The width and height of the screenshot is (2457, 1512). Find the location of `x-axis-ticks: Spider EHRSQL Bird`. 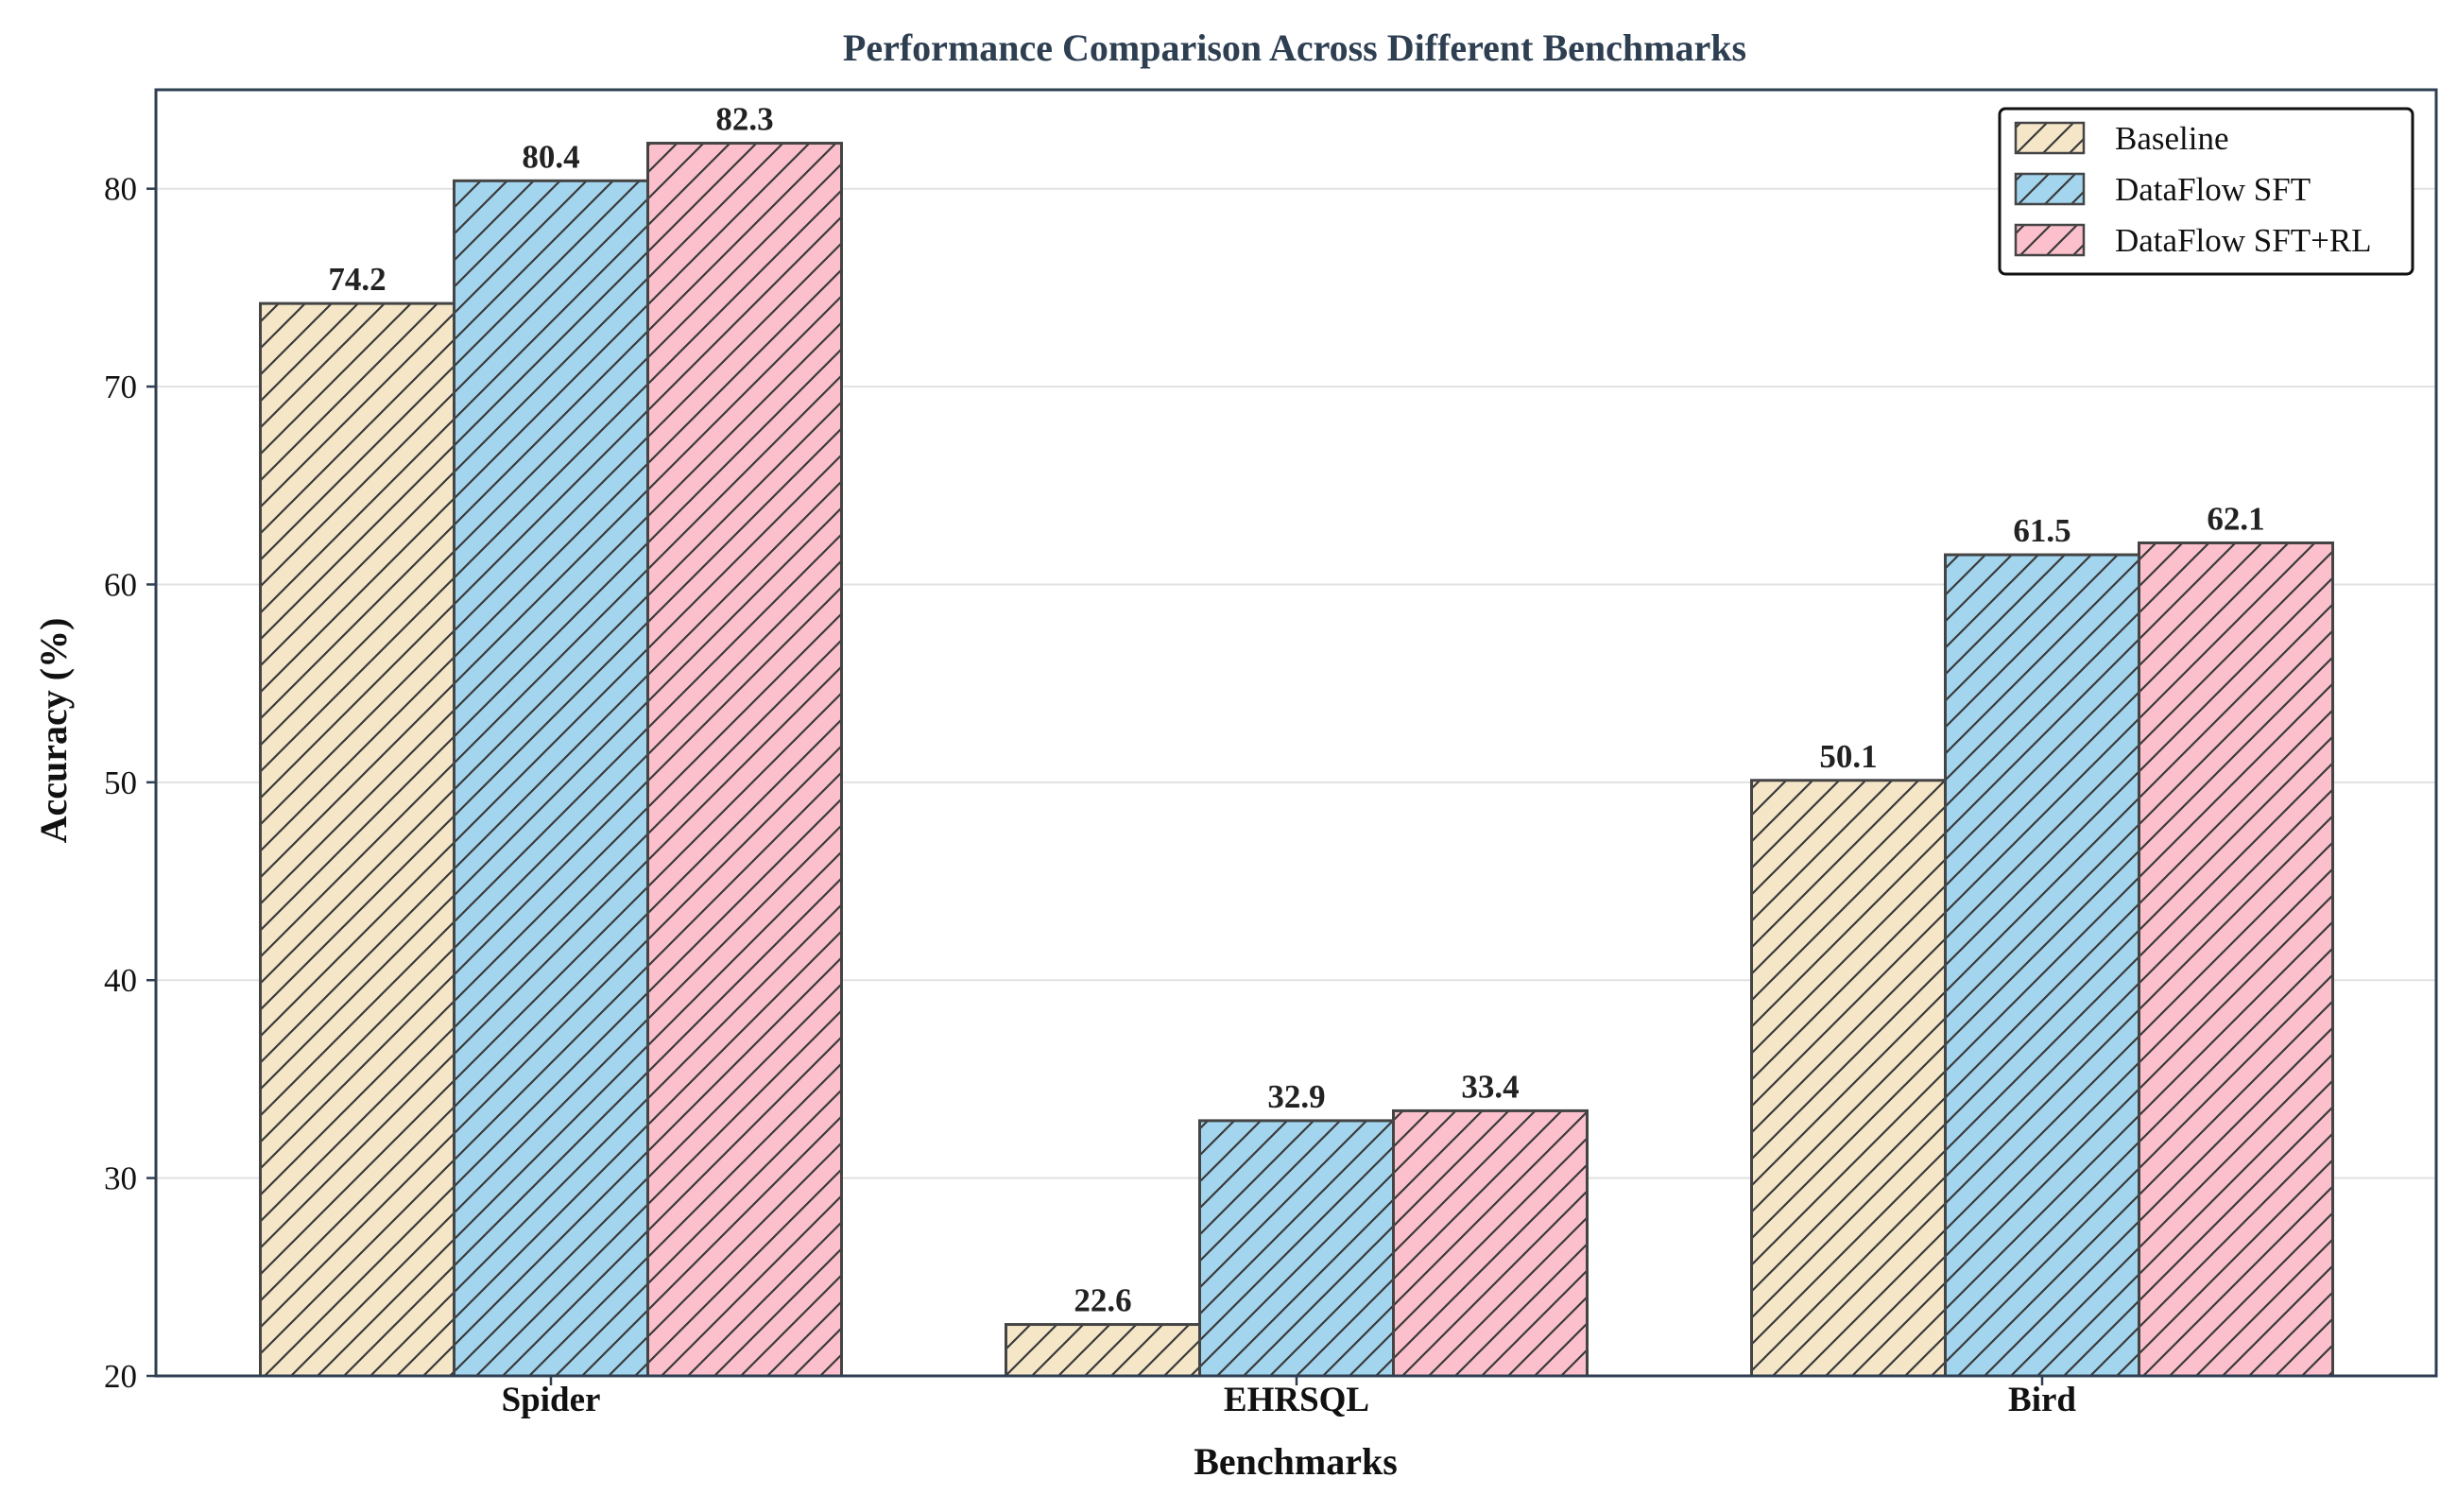

x-axis-ticks: Spider EHRSQL Bird is located at coordinates (1289, 1397).